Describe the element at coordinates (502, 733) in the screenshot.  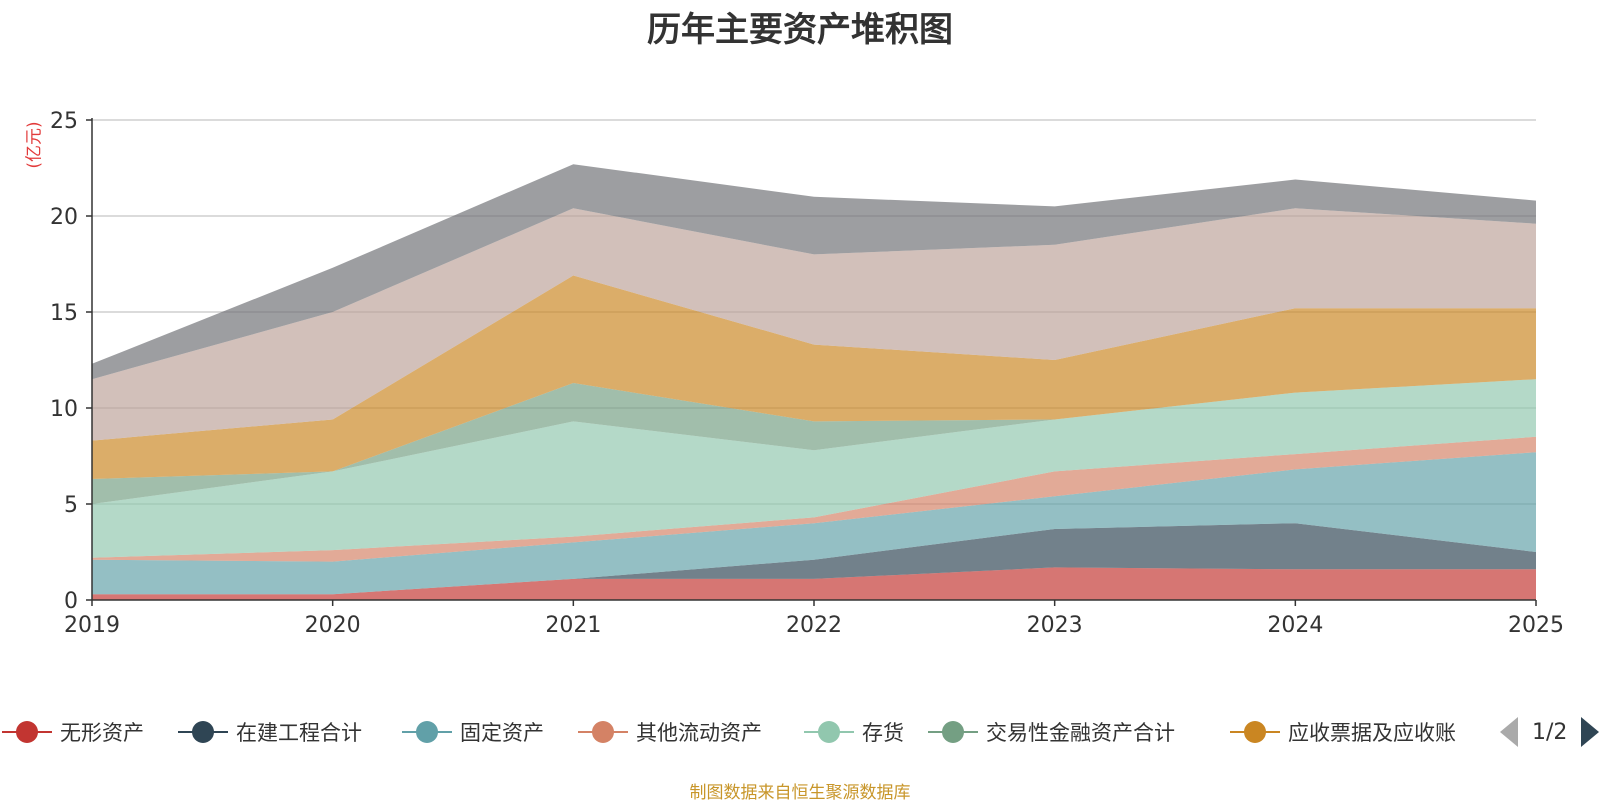
I see `legend-label: 固定资产` at that location.